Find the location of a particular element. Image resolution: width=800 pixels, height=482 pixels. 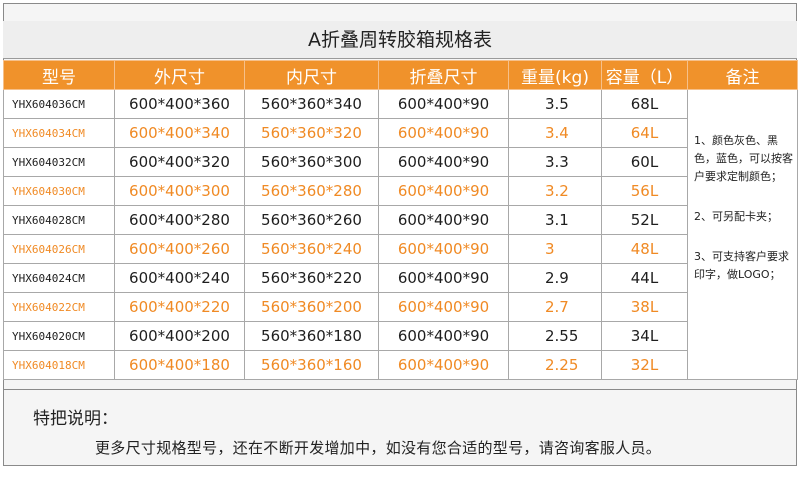

note-item: 3、可支持客户要求印字，做LOGO； is located at coordinates (741, 265).